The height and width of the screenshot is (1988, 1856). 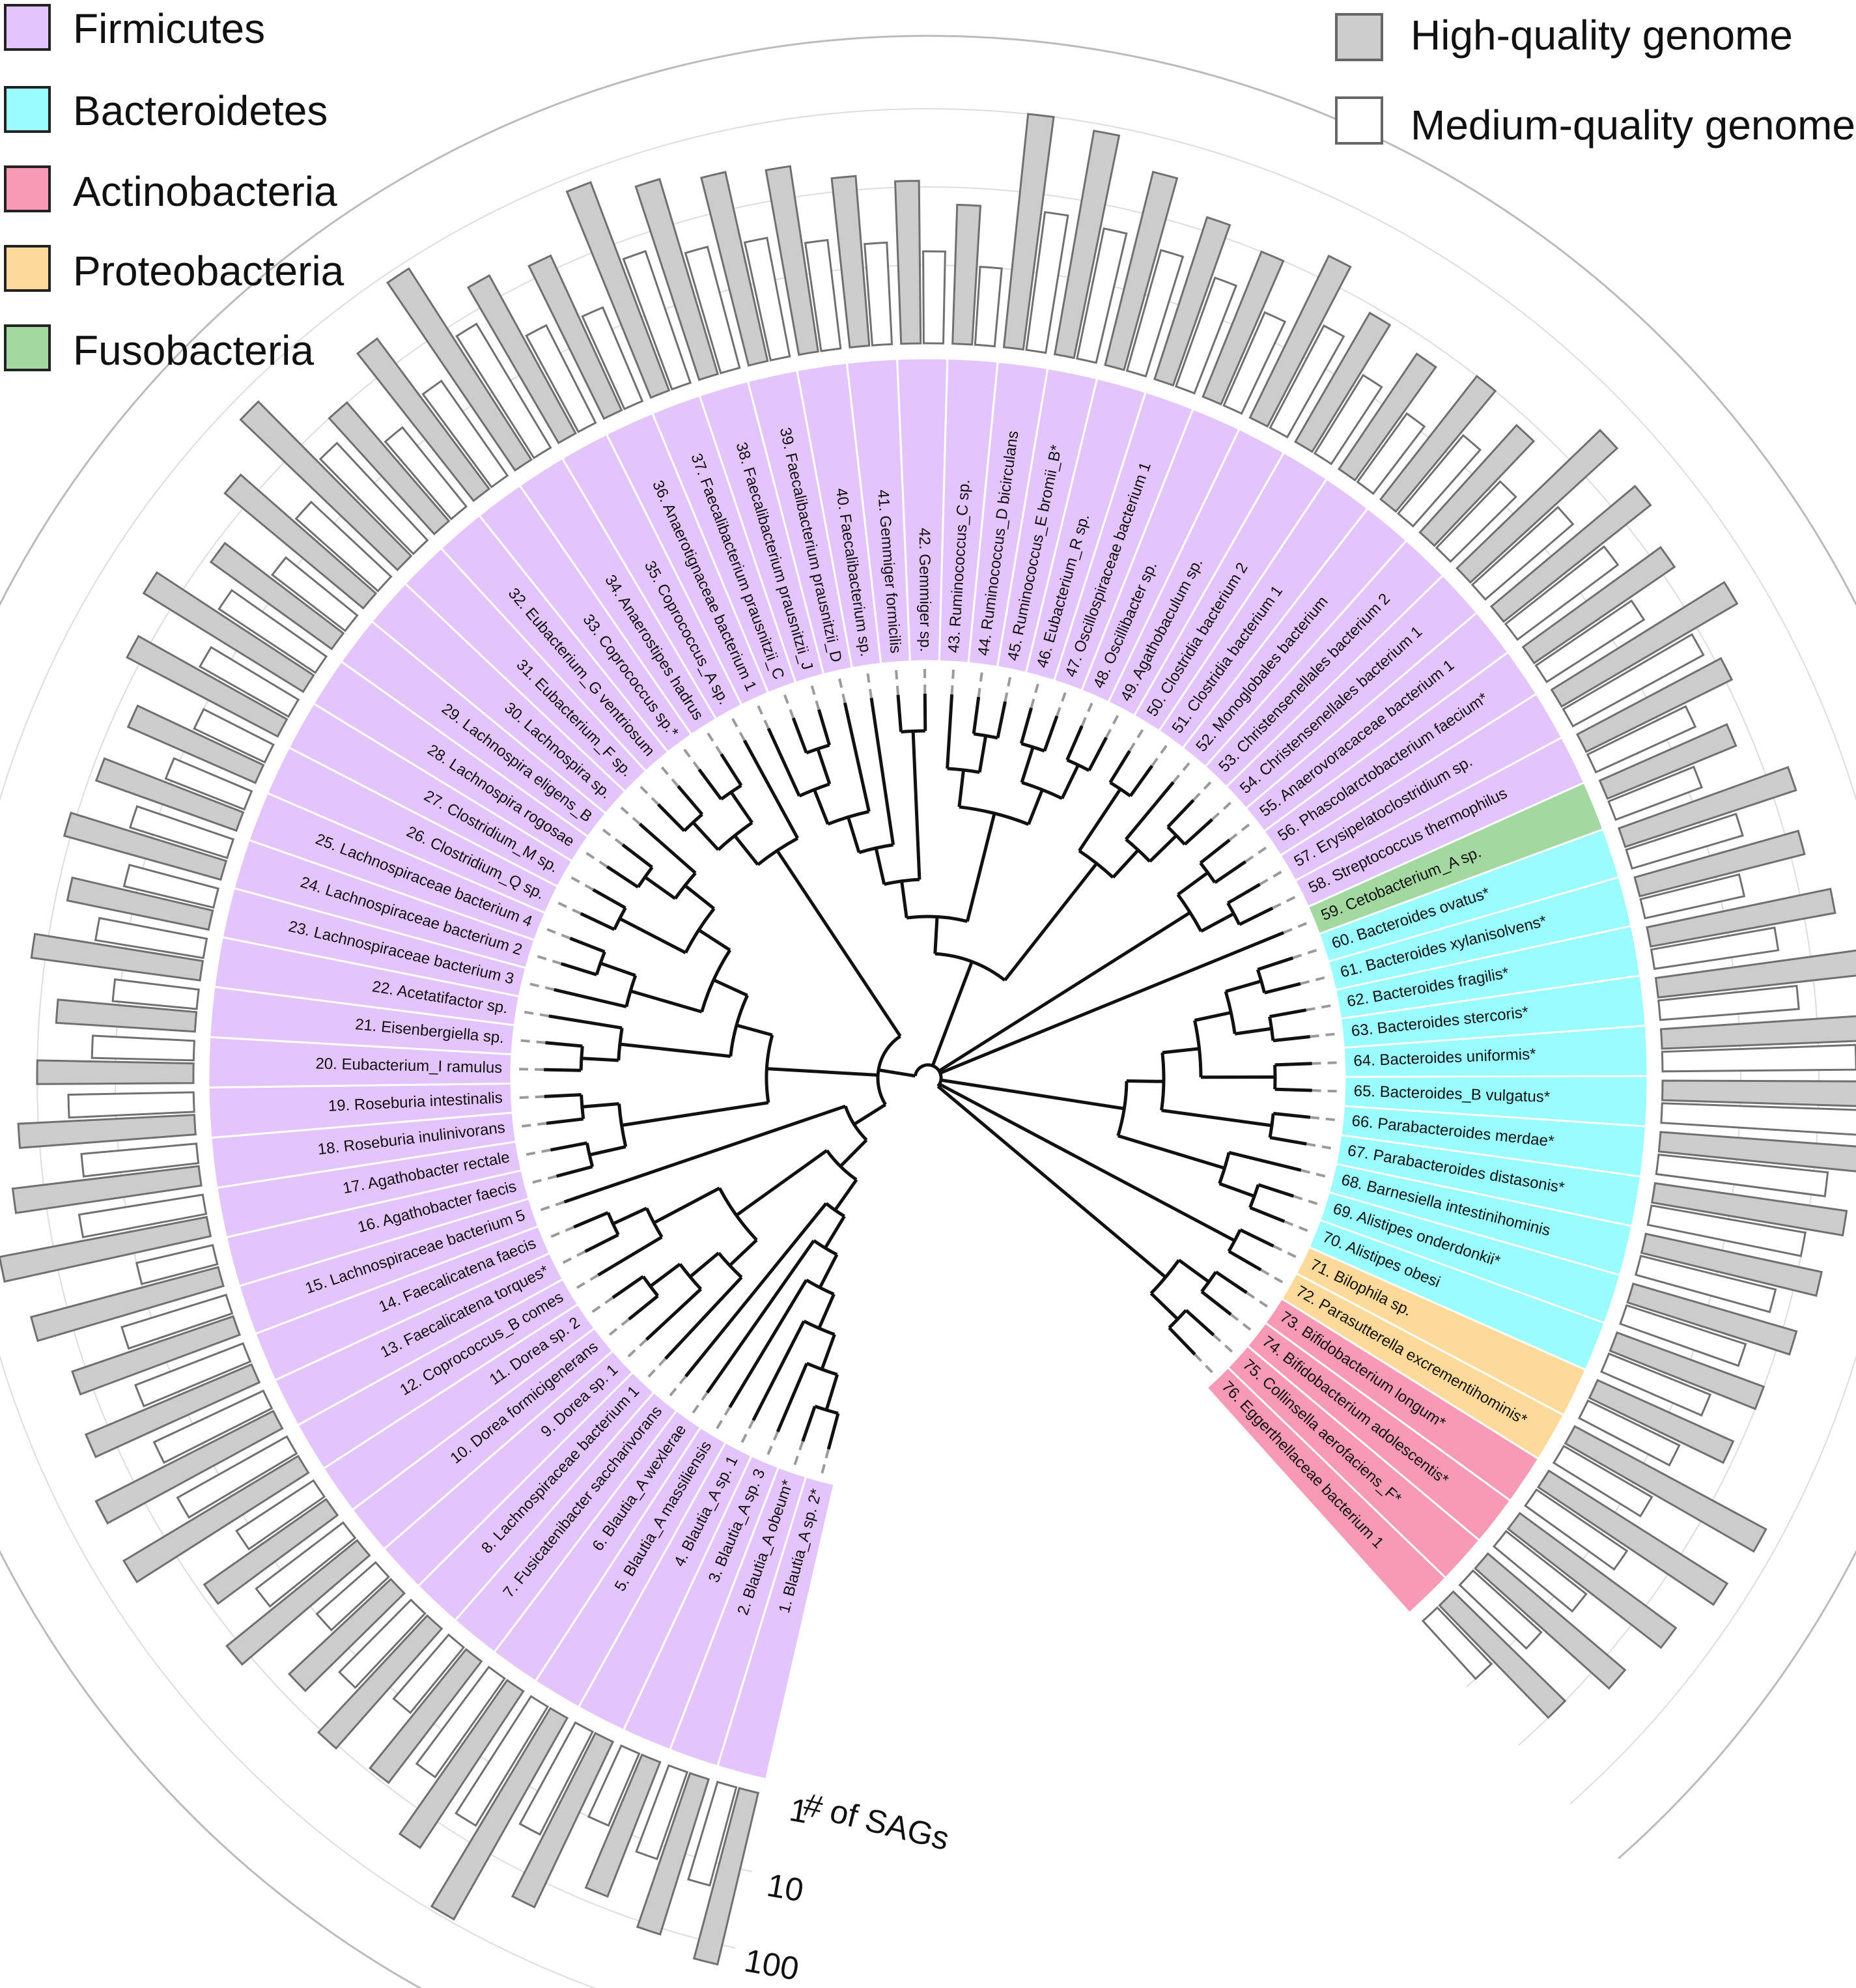 What do you see at coordinates (871, 420) in the screenshot?
I see `species-entry: 41. Gemmiger formicilis` at bounding box center [871, 420].